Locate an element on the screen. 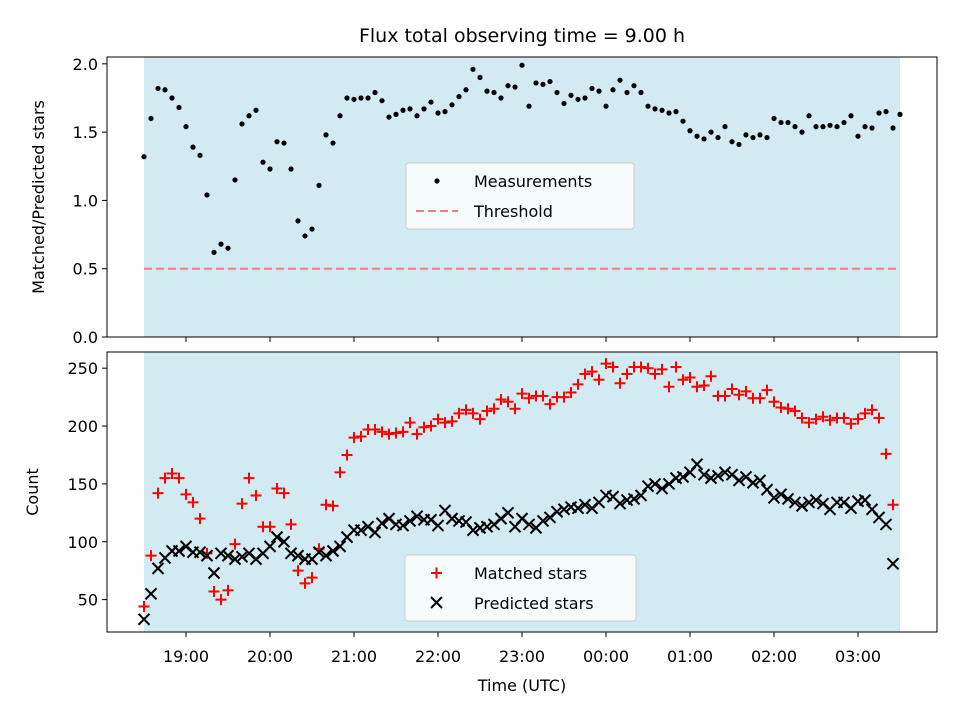  y-tick-label: 1.5 is located at coordinates (85, 132).